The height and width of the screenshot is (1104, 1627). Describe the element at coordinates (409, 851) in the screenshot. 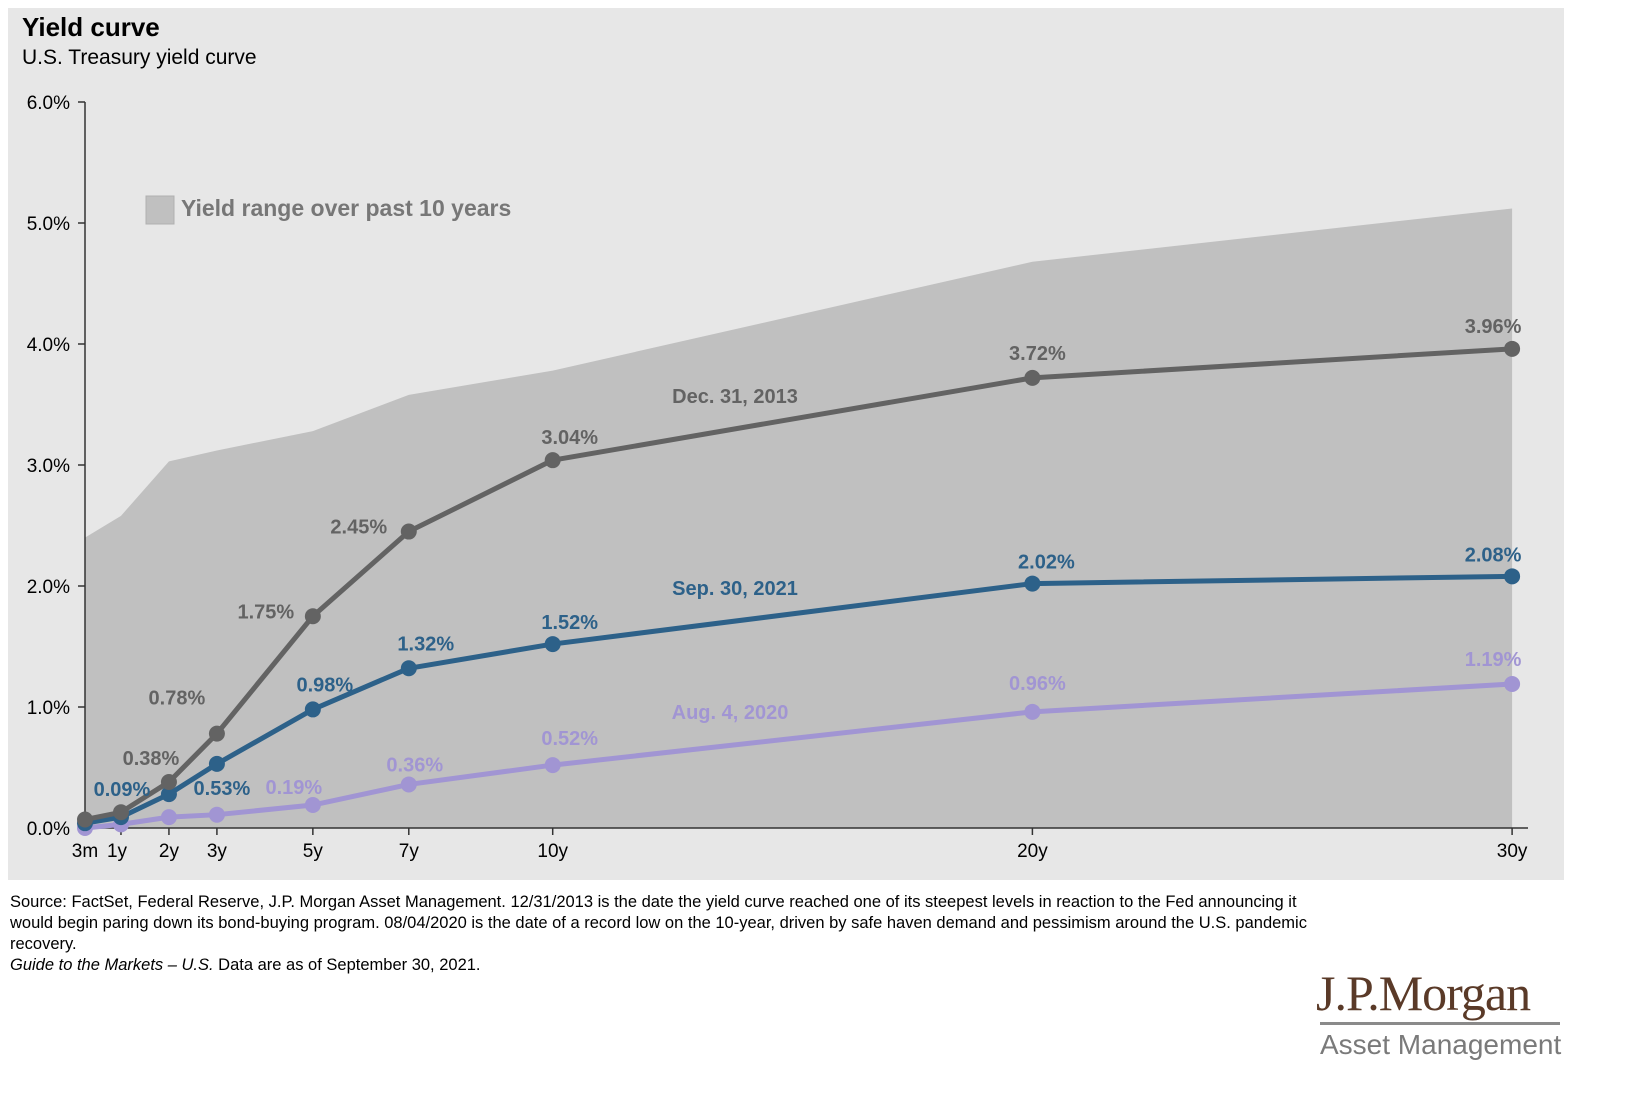

I see `x-tick-label: 7y` at that location.